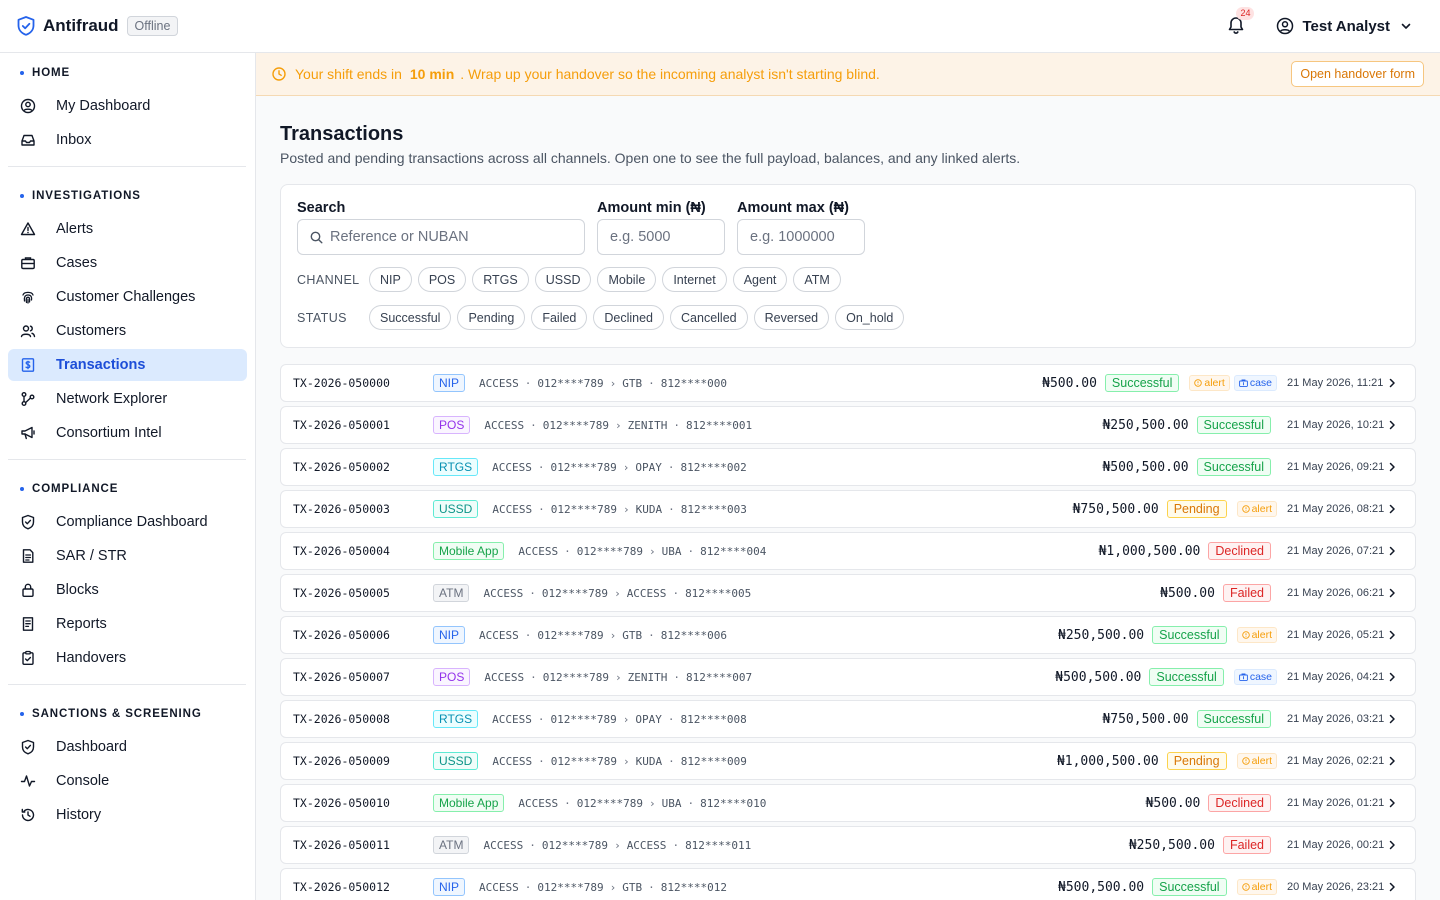  I want to click on alert-badge-label: alert, so click(1214, 383).